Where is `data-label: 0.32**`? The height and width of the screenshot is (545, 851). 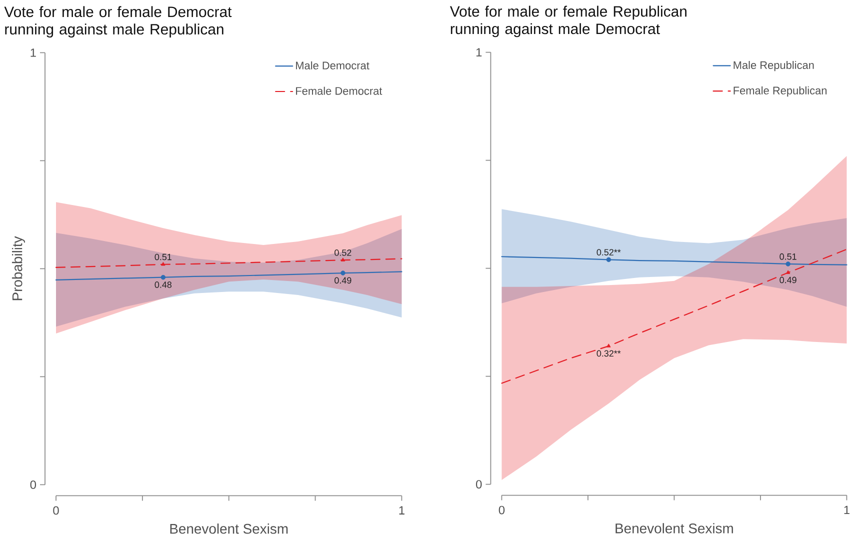
data-label: 0.32** is located at coordinates (608, 353).